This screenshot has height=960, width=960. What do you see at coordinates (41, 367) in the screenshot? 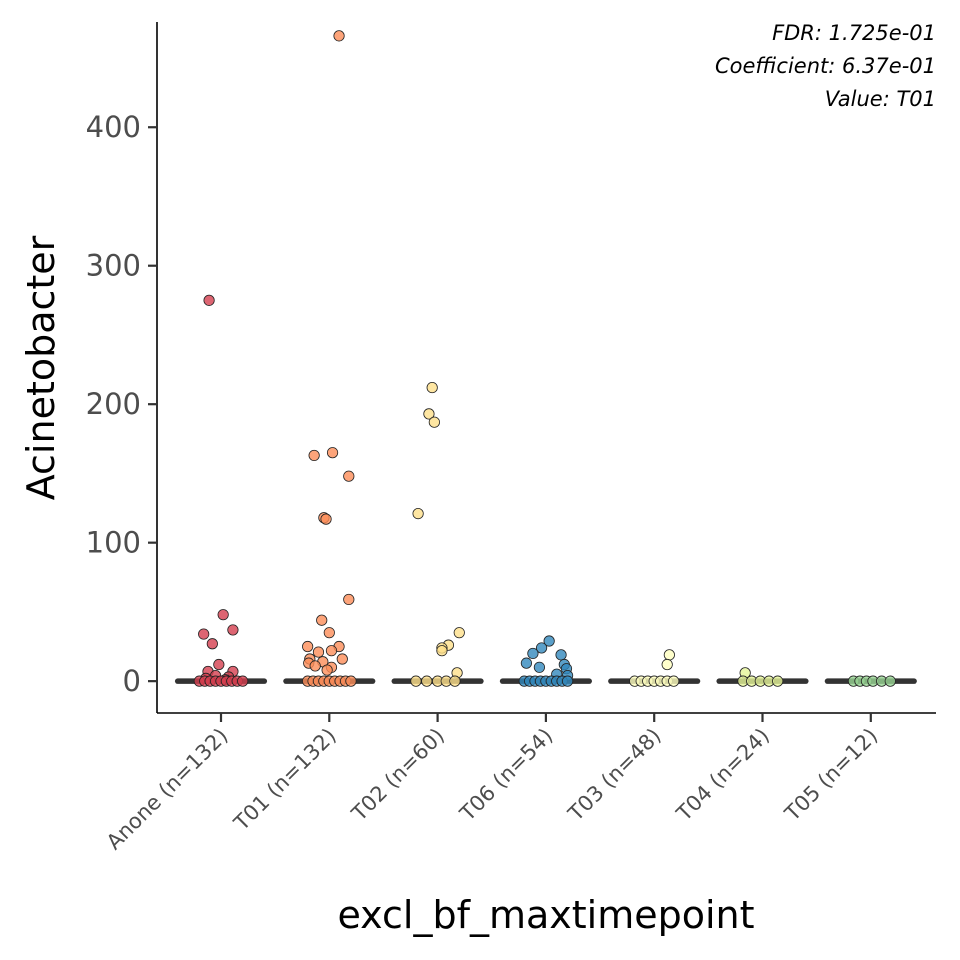
I see `y-axis-title: Acinetobacter` at bounding box center [41, 367].